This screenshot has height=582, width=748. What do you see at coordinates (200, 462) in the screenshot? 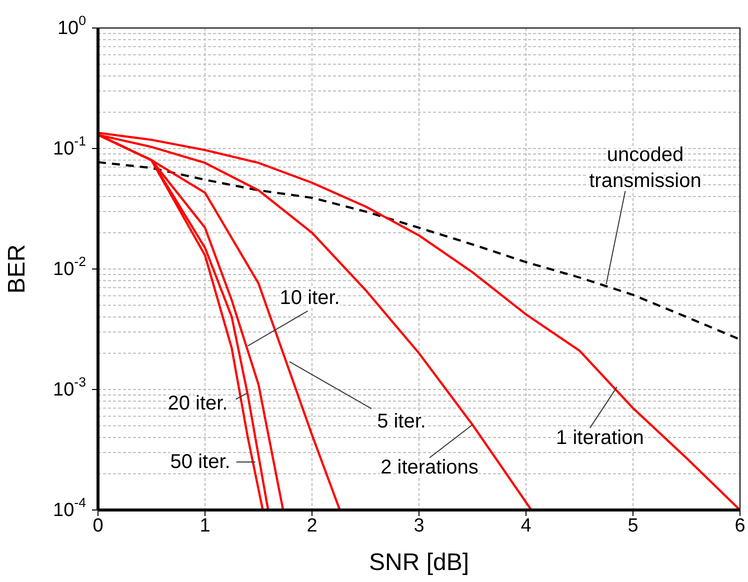
I see `annotation: 50 iter.` at bounding box center [200, 462].